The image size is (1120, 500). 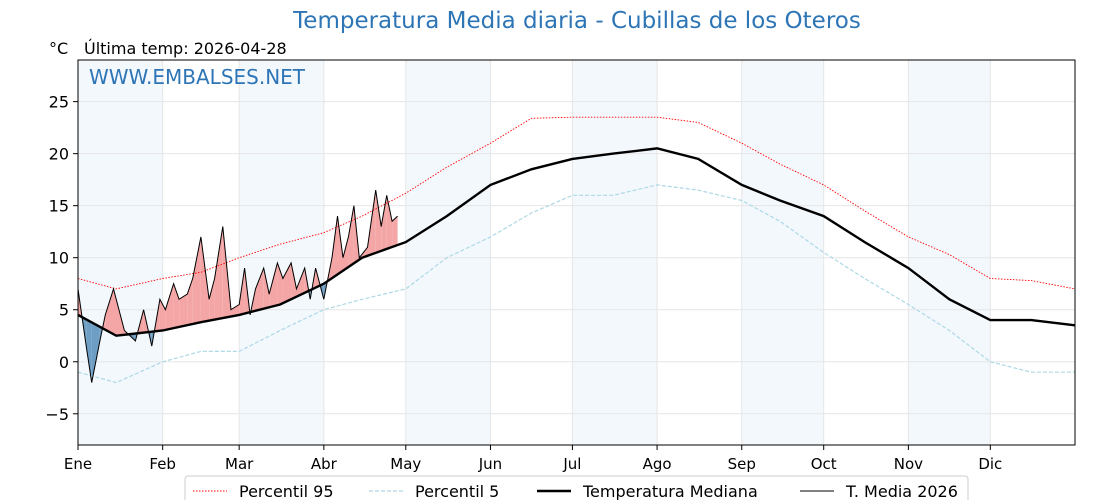 What do you see at coordinates (990, 464) in the screenshot?
I see `x-tick-label-dic: Dic` at bounding box center [990, 464].